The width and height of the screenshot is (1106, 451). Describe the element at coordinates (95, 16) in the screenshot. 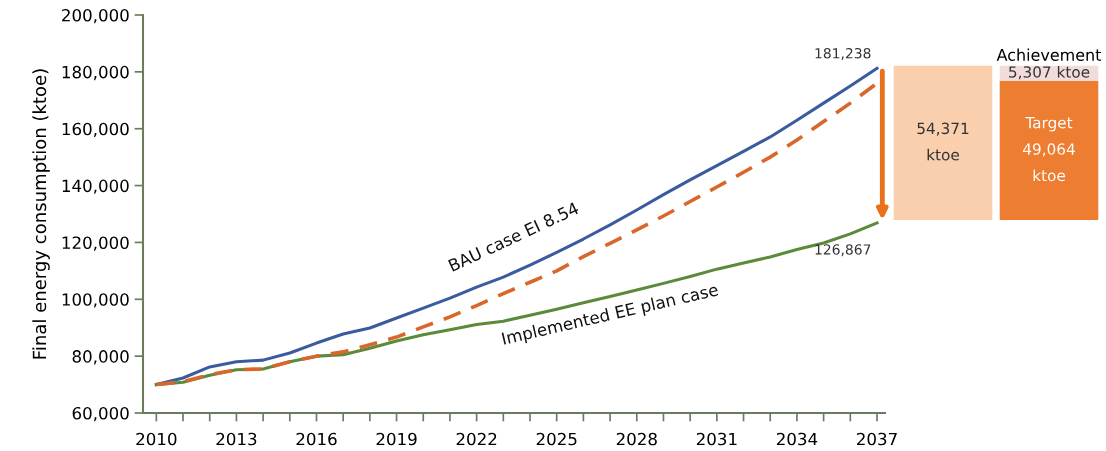

I see `y-tick-label: 200,000` at that location.